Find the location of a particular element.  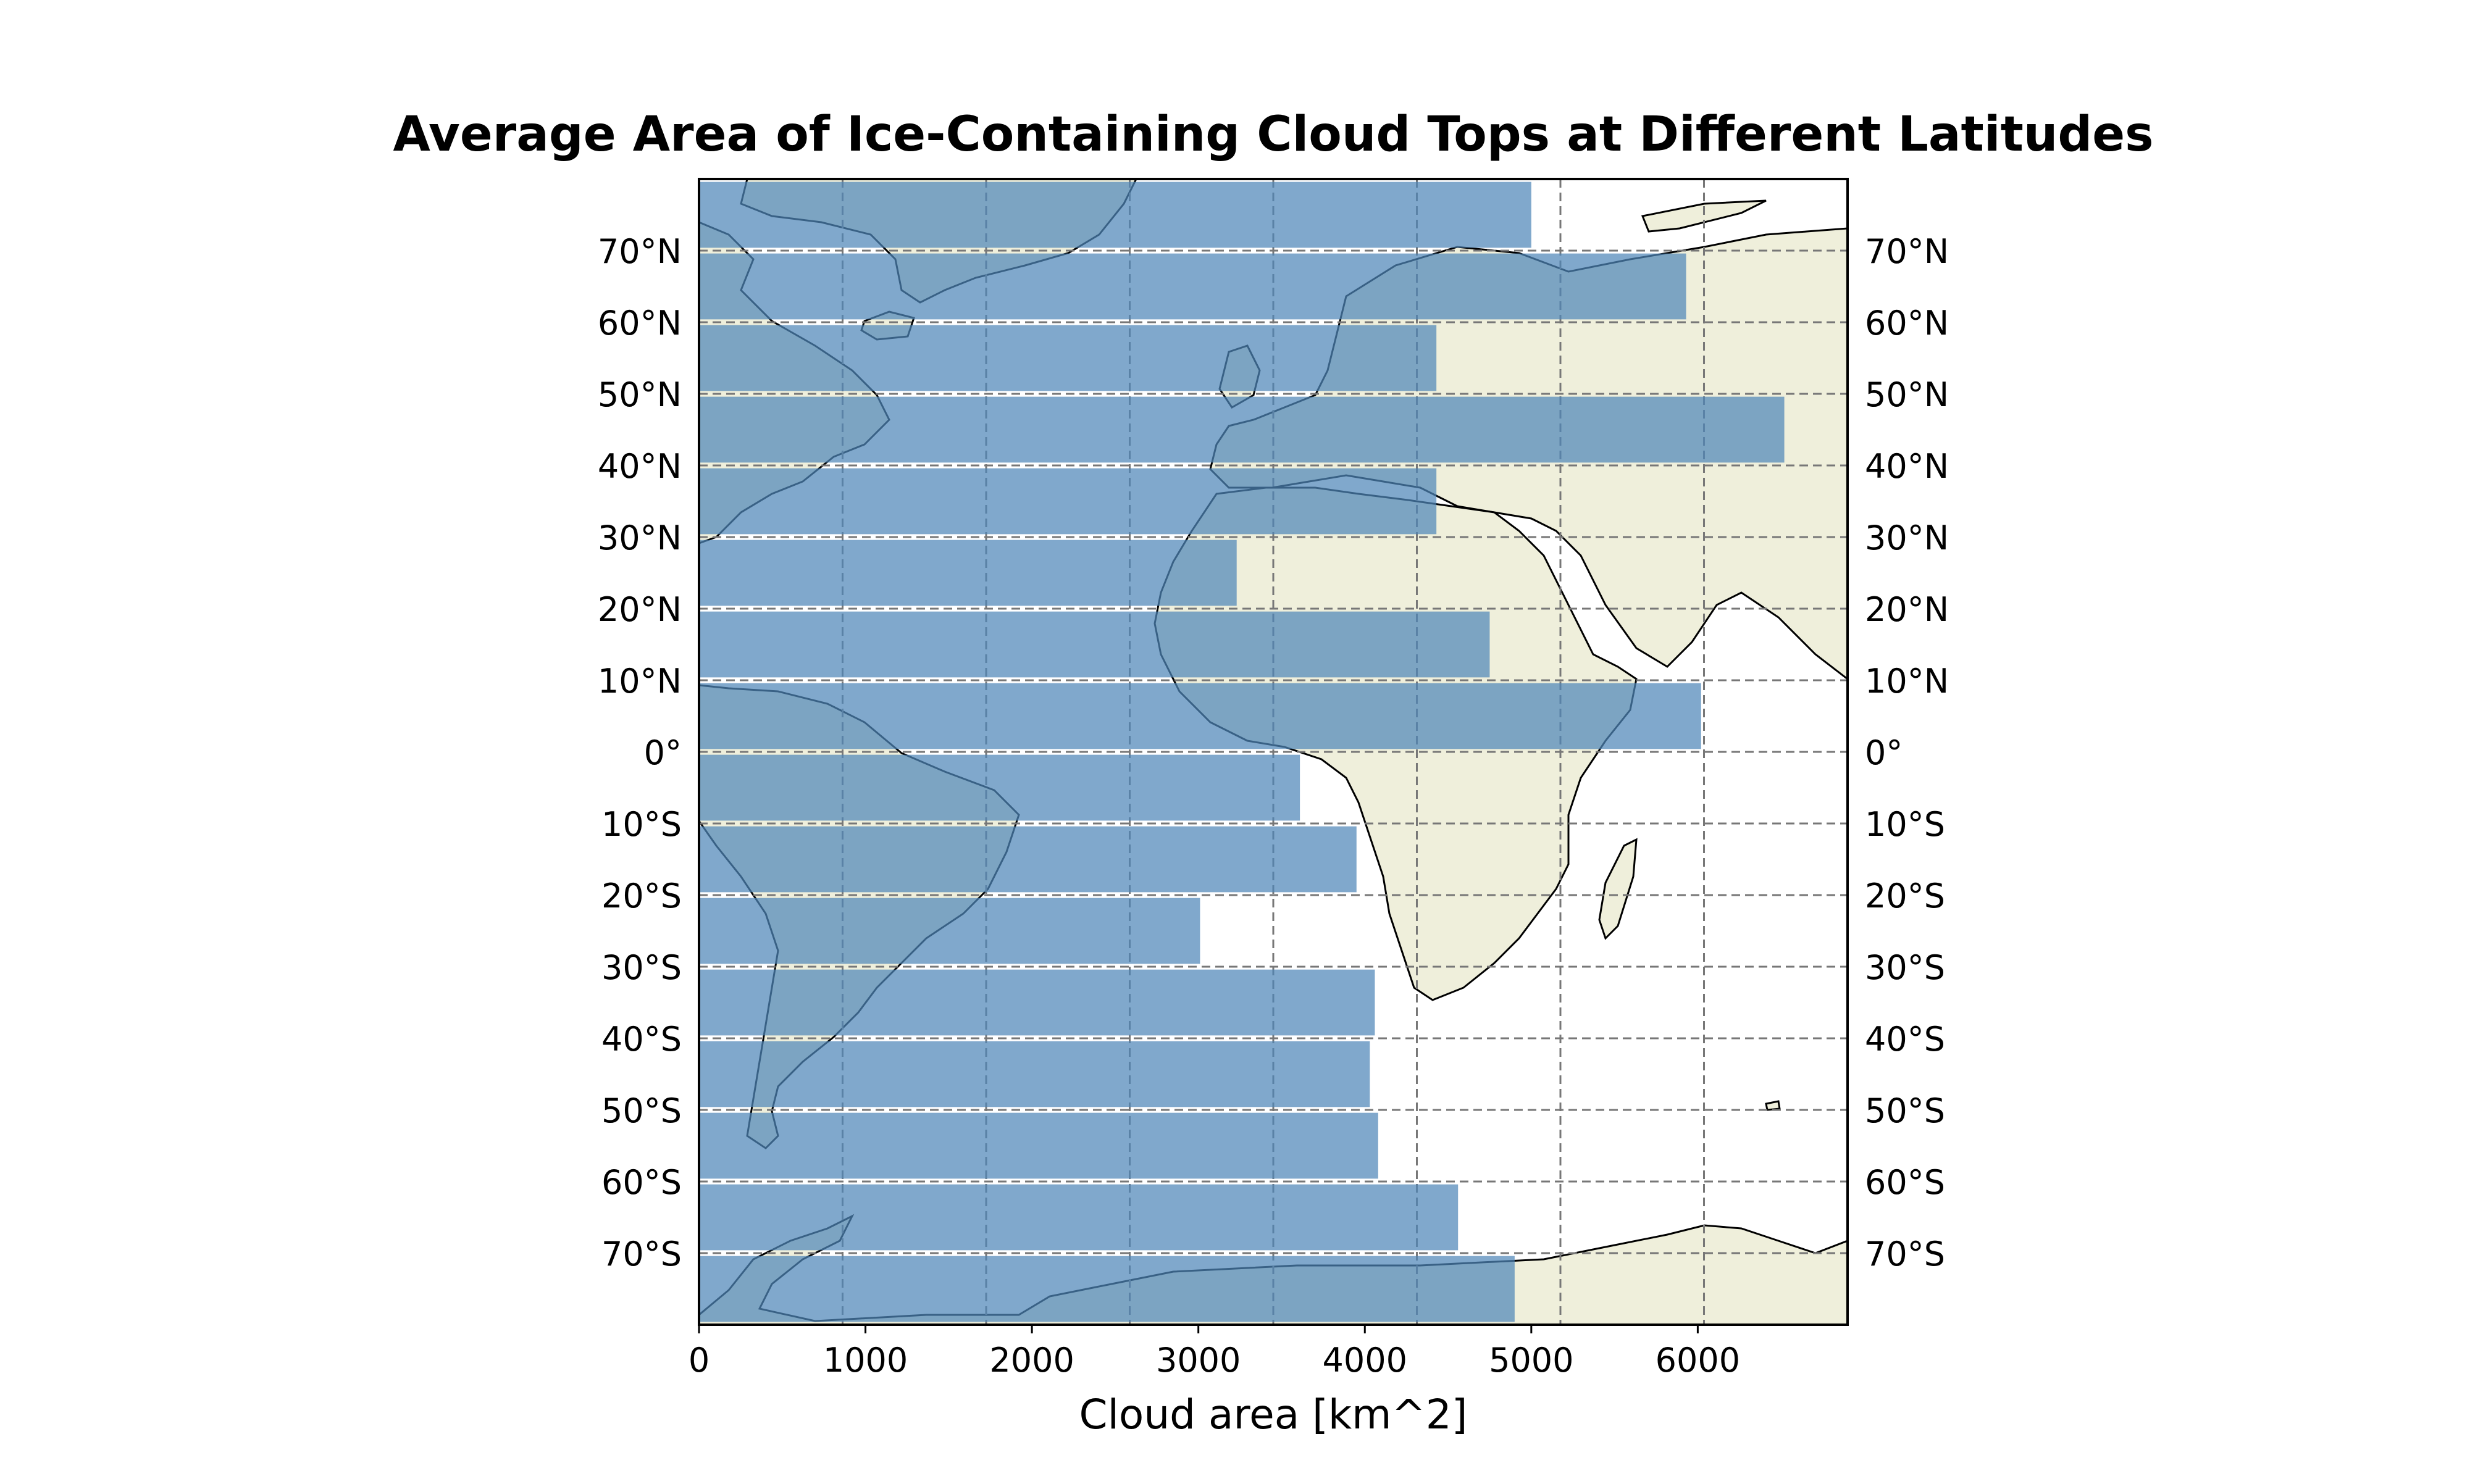

y-tick-label-left: 40°N is located at coordinates (640, 466).